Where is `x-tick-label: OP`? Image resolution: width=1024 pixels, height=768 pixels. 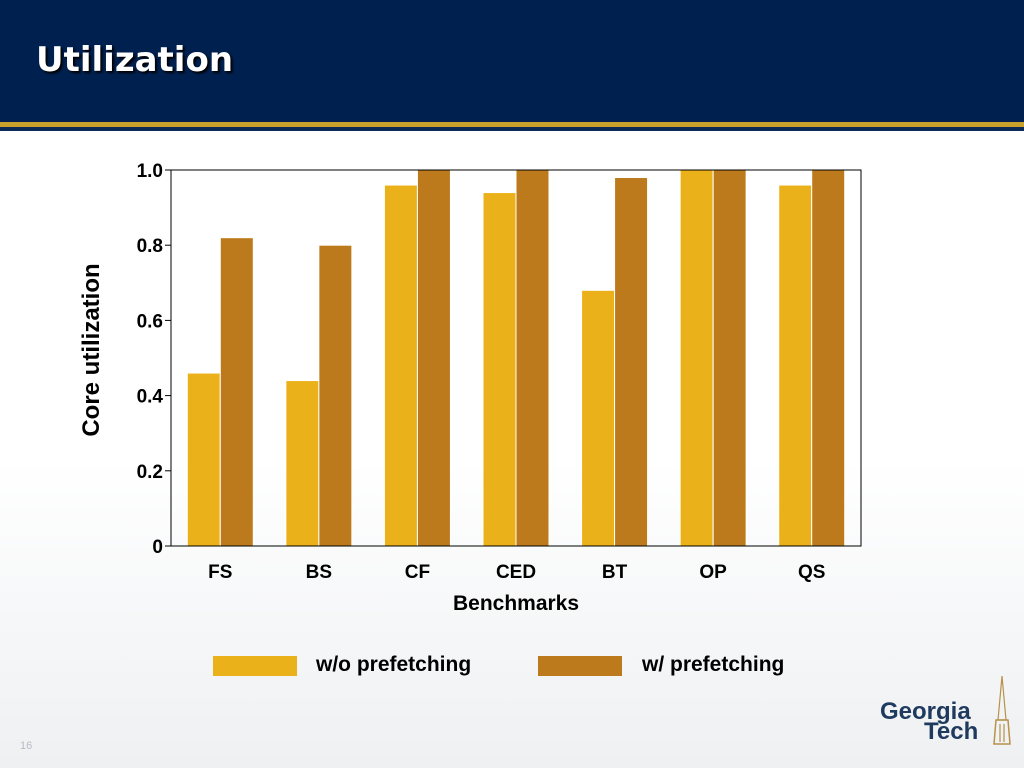 x-tick-label: OP is located at coordinates (713, 572).